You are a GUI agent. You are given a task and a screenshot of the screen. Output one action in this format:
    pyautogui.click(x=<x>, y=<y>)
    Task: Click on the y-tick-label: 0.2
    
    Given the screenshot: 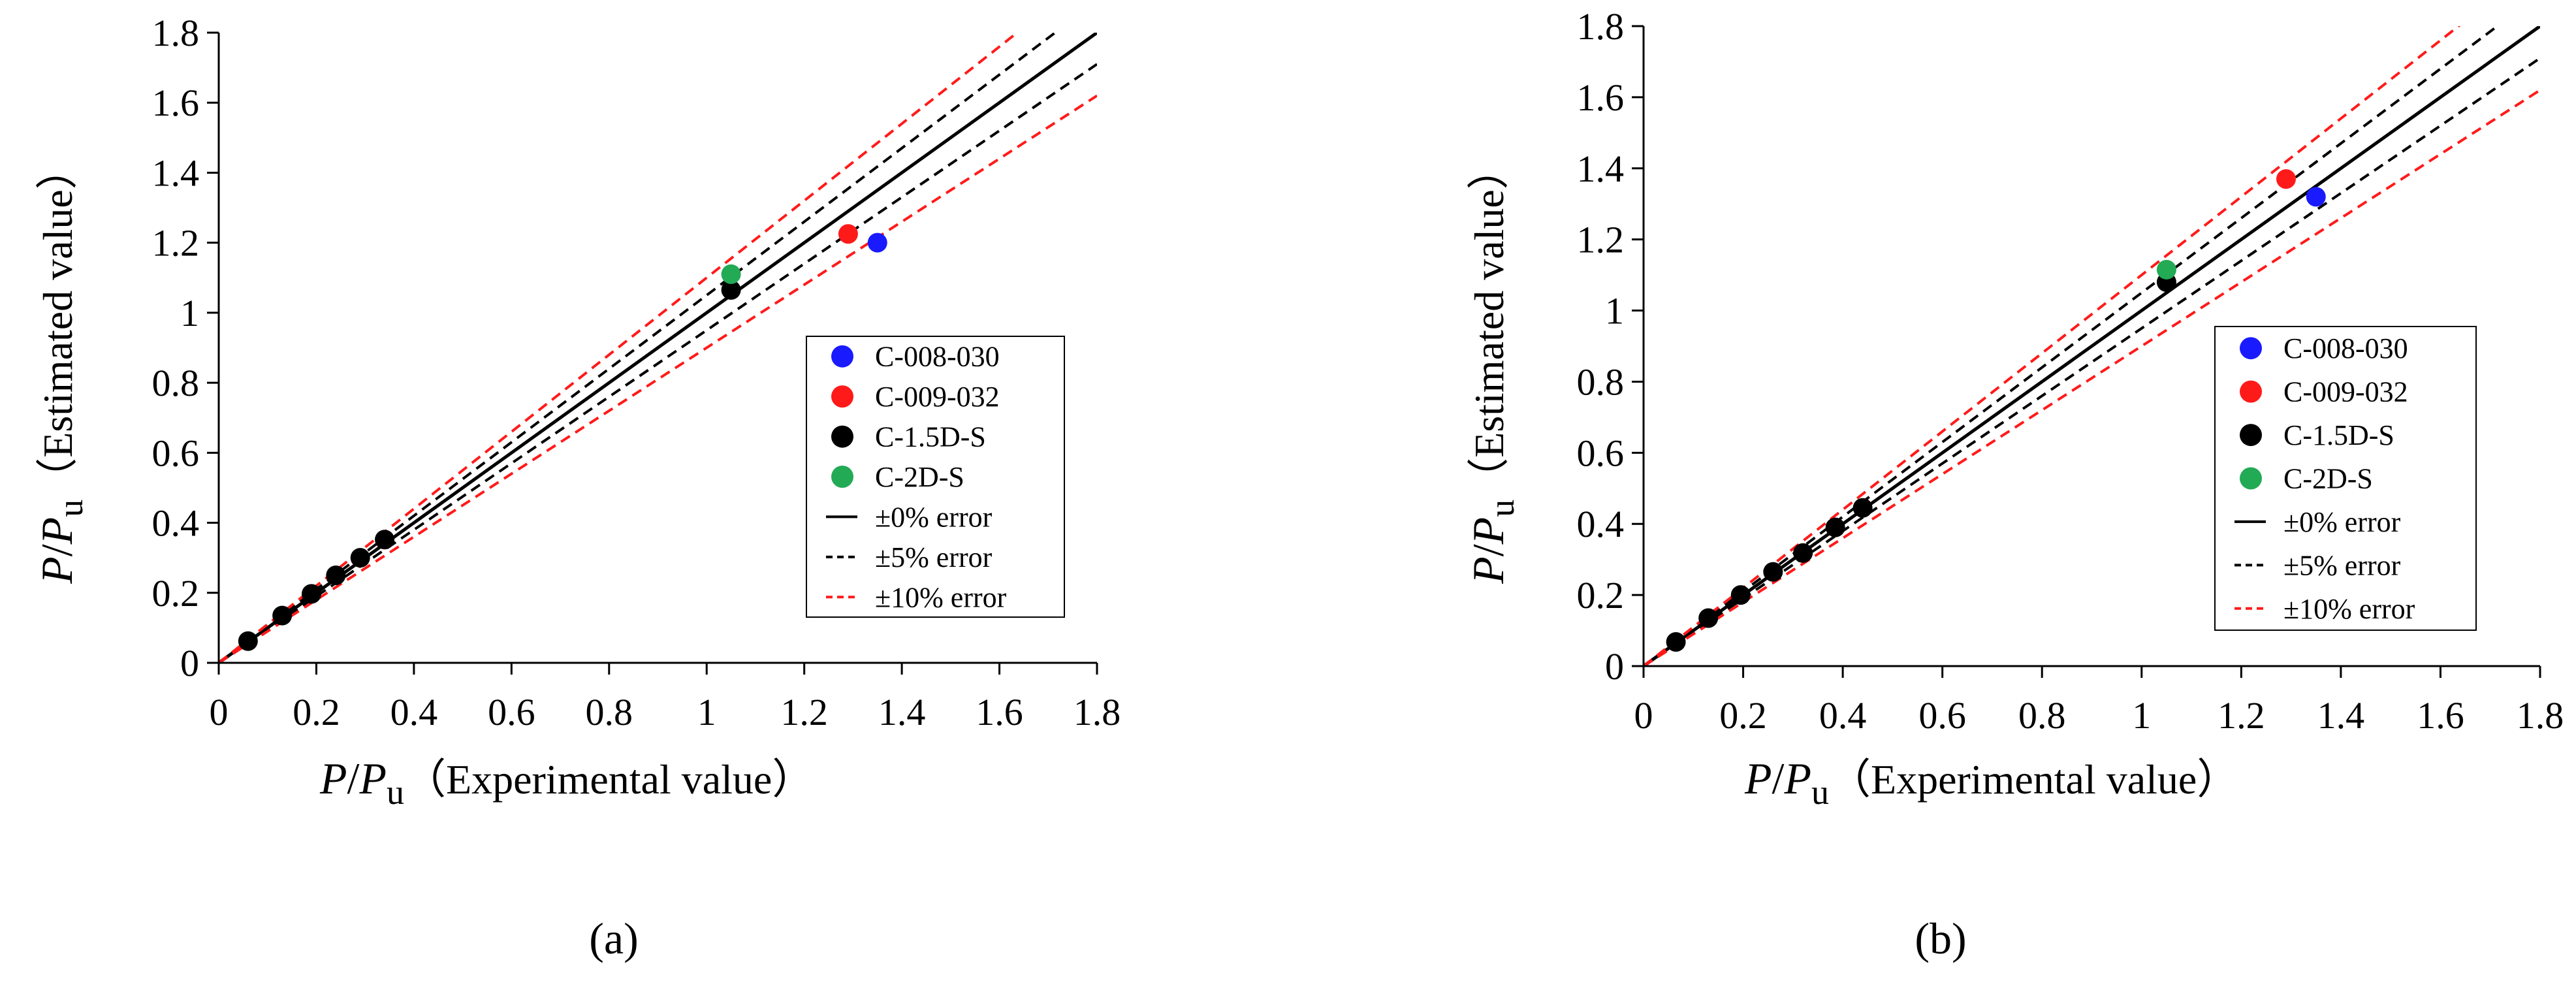 What is the action you would take?
    pyautogui.click(x=1601, y=595)
    